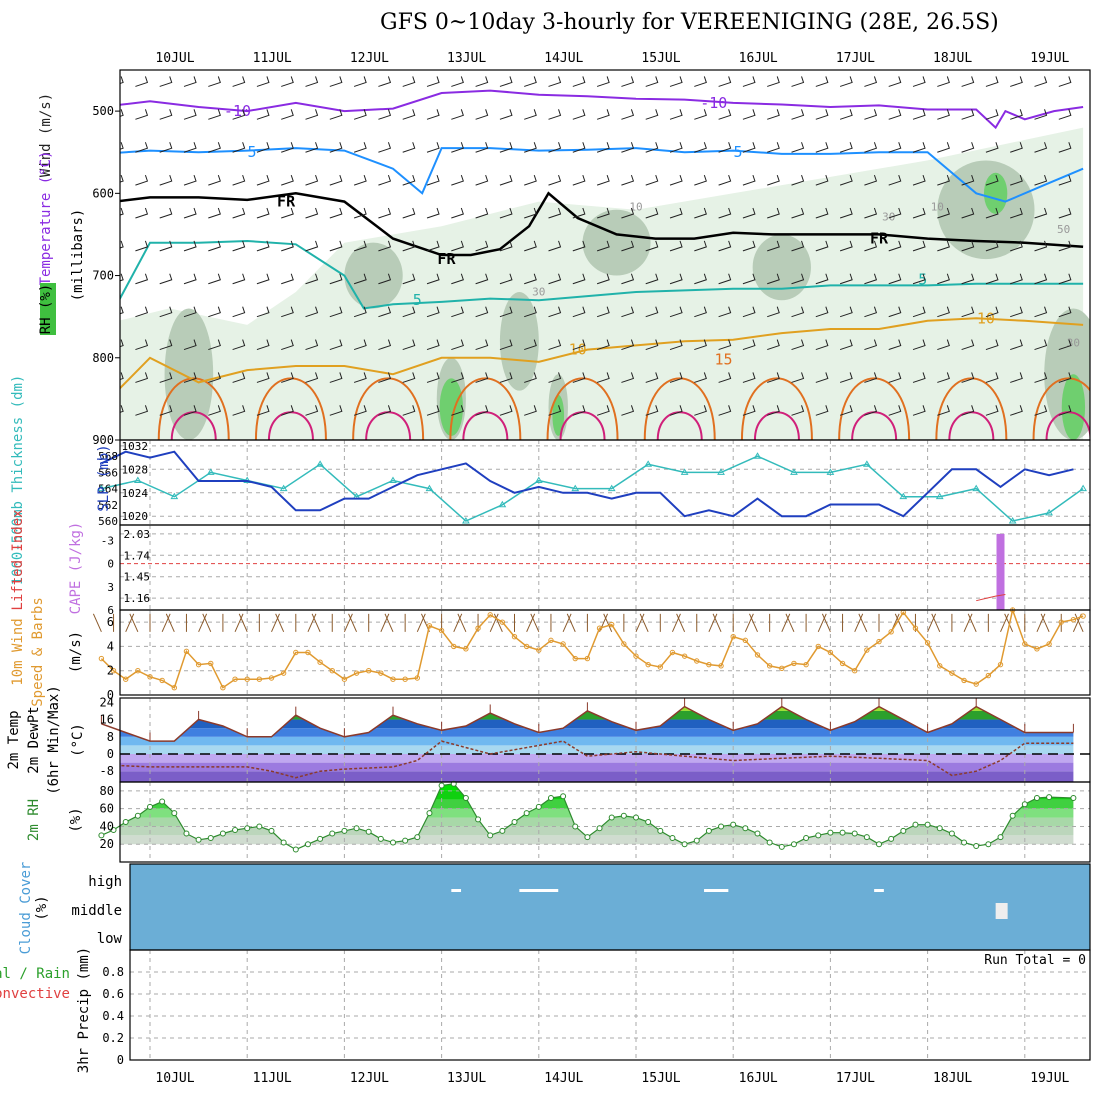  What do you see at coordinates (108, 472) in the screenshot?
I see `thick-left-tick: 566` at bounding box center [108, 472].